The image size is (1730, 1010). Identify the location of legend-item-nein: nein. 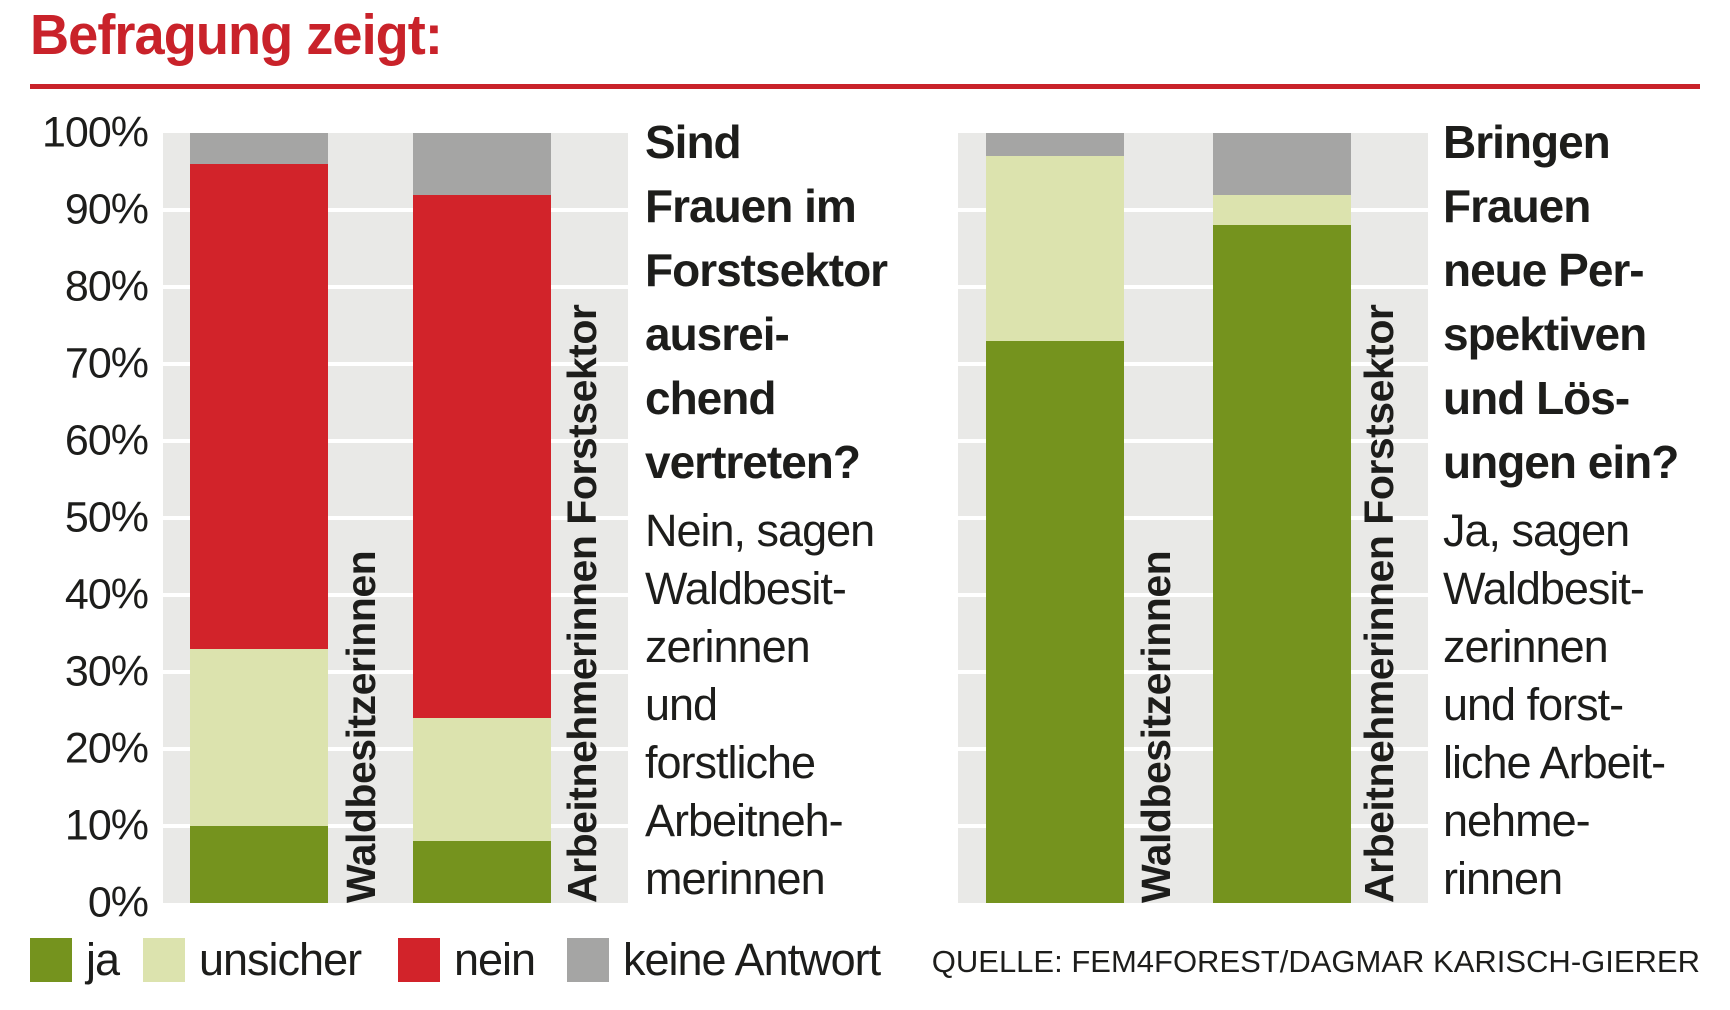
(467, 960).